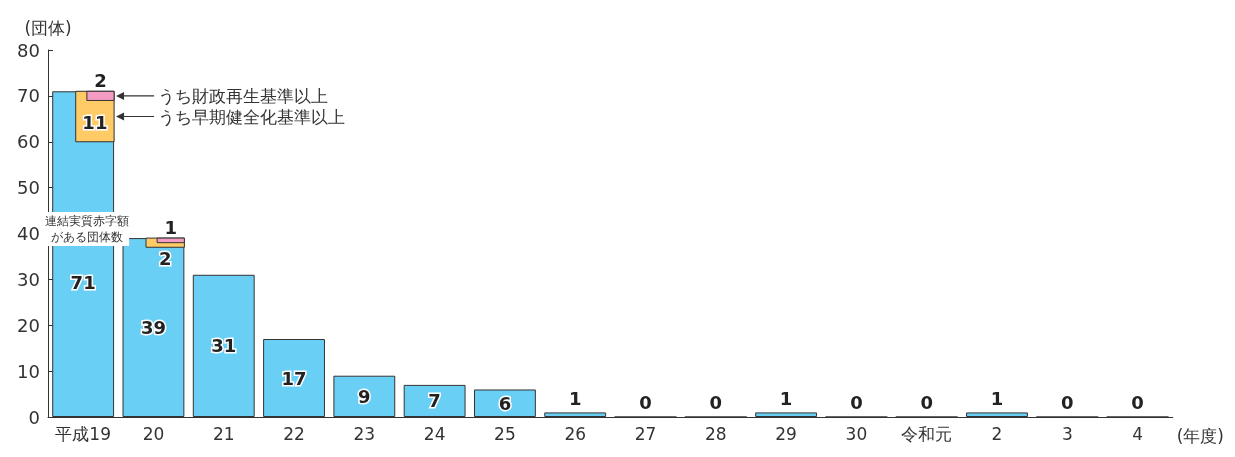  Describe the element at coordinates (575, 433) in the screenshot. I see `x-tick-label: 26` at that location.